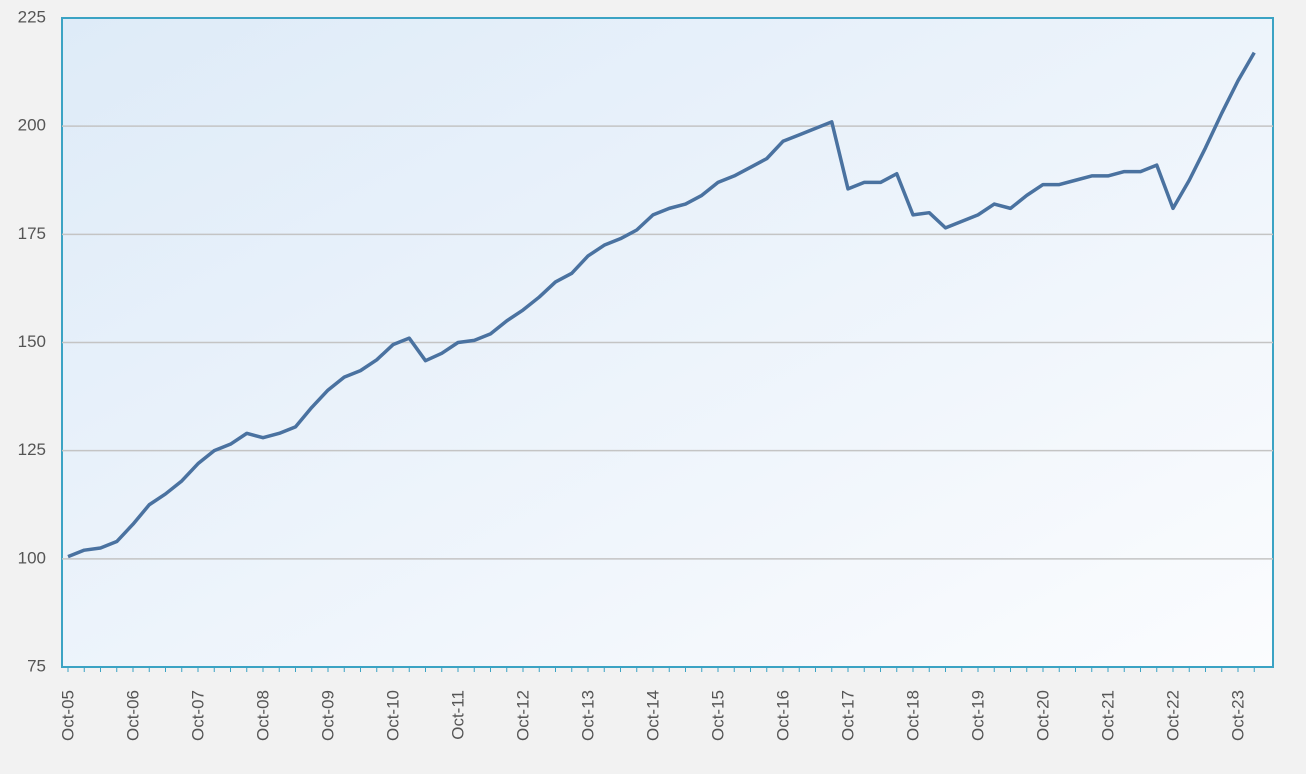  What do you see at coordinates (848, 715) in the screenshot?
I see `x-tick-label: Oct-17` at bounding box center [848, 715].